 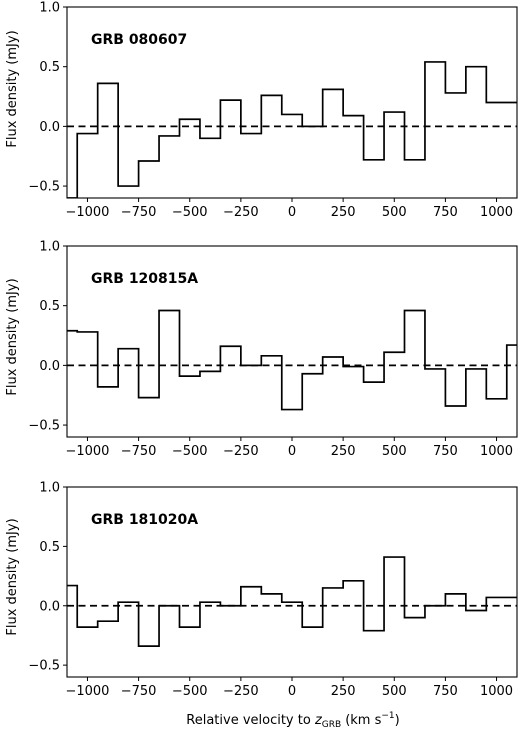 I want to click on x-axis-label-close: ), so click(x=397, y=720).